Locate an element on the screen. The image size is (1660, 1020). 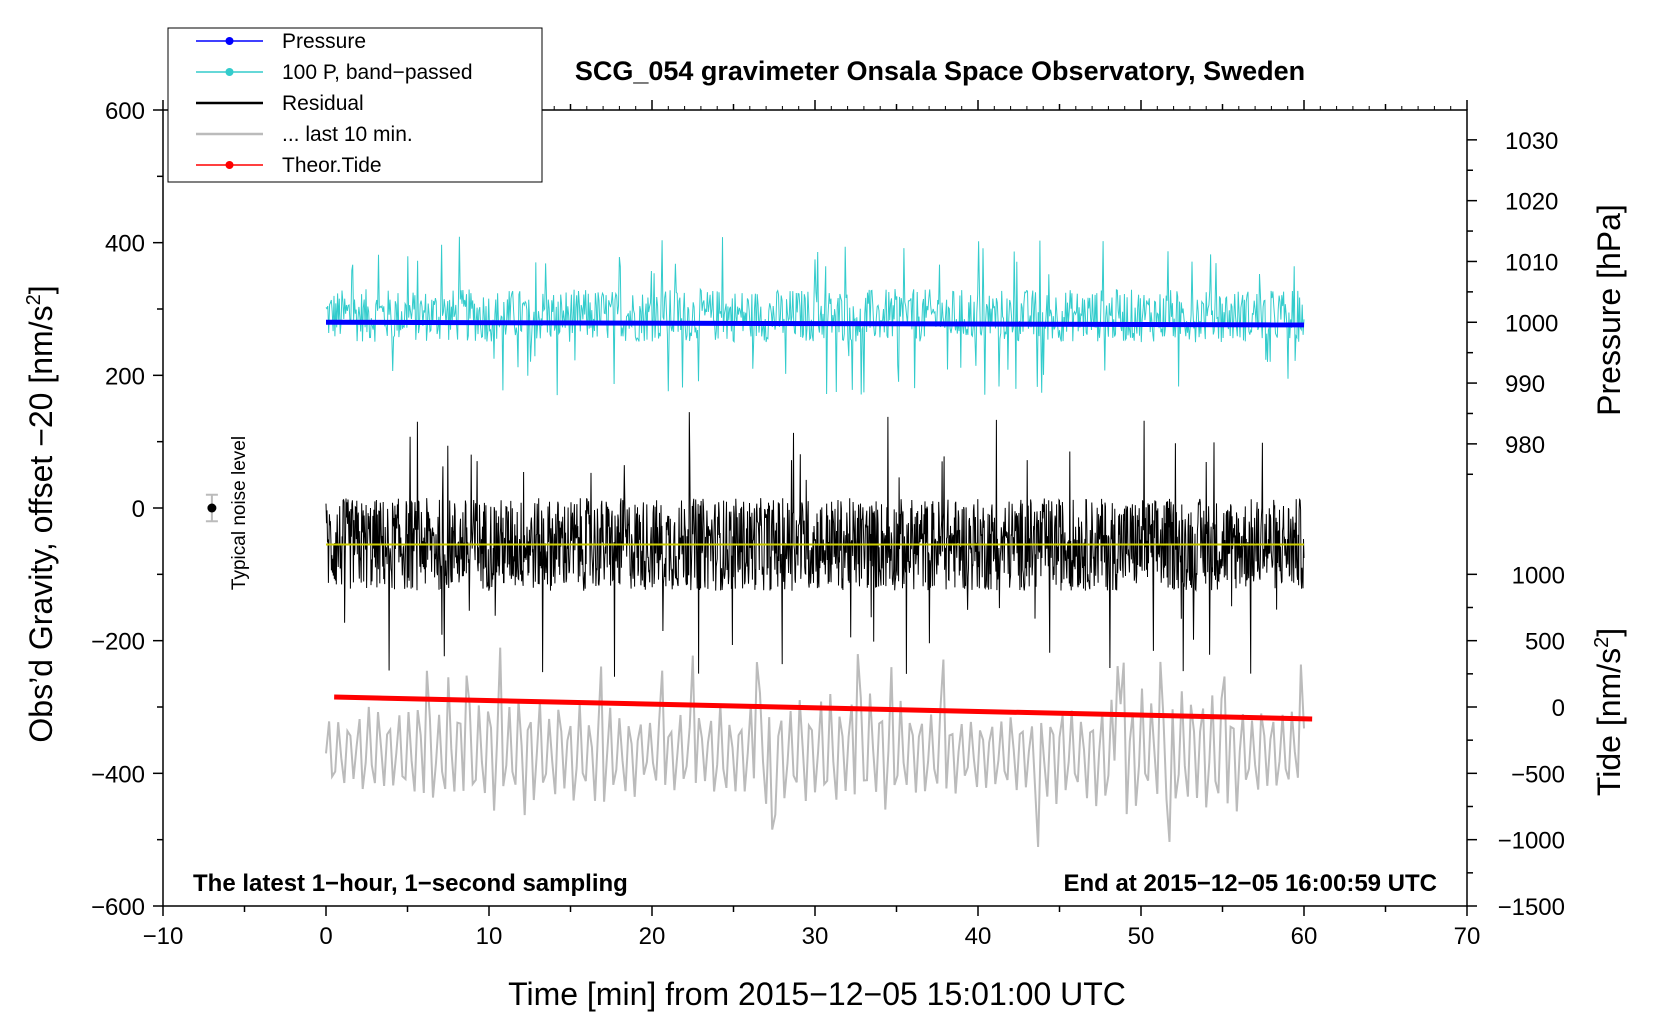
tide-axis-title: Tide [nm/s2] is located at coordinates (1609, 712).